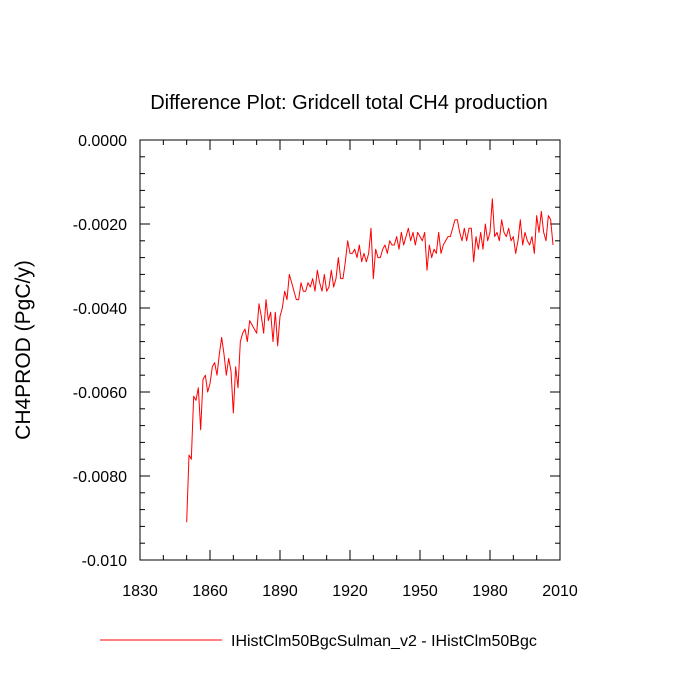 The height and width of the screenshot is (700, 700). Describe the element at coordinates (100, 309) in the screenshot. I see `y-tick-label: -0.0040` at that location.